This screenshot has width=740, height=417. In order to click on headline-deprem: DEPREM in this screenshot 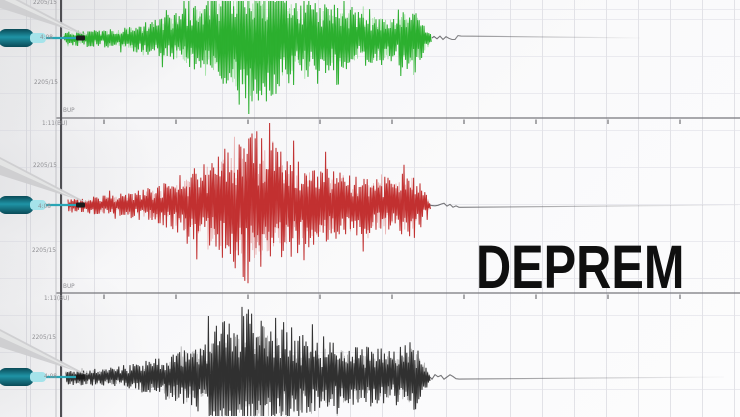, I will do `click(580, 267)`.